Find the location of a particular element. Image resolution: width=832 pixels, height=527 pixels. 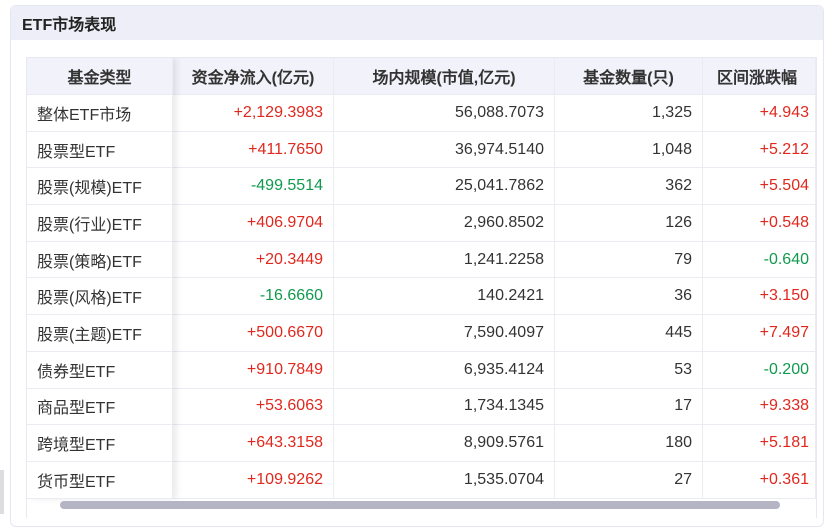

header-change: 区间涨跌幅 is located at coordinates (759, 76).